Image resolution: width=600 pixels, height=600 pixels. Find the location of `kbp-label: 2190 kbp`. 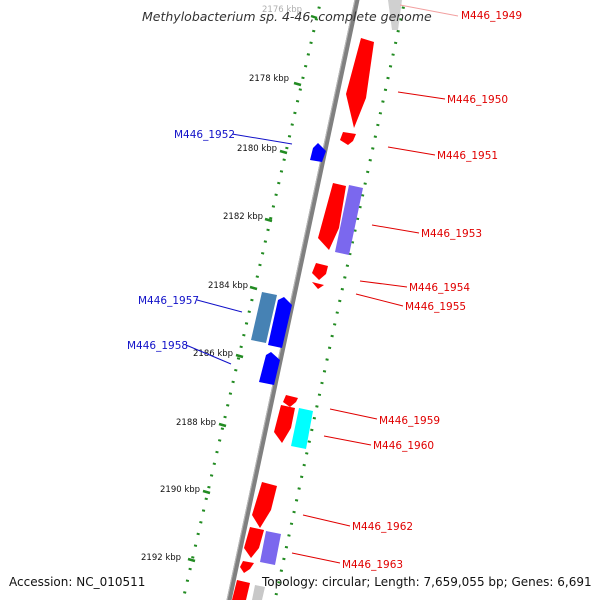

kbp-label: 2190 kbp is located at coordinates (180, 490).